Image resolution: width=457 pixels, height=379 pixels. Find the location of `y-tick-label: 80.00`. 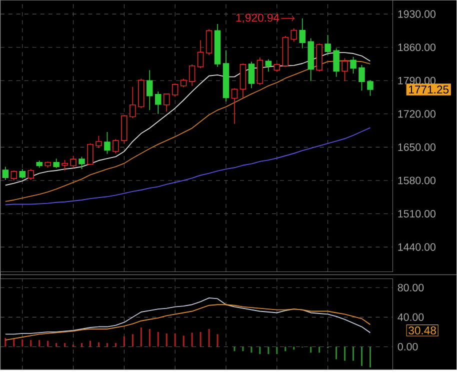

y-tick-label: 80.00 is located at coordinates (411, 288).